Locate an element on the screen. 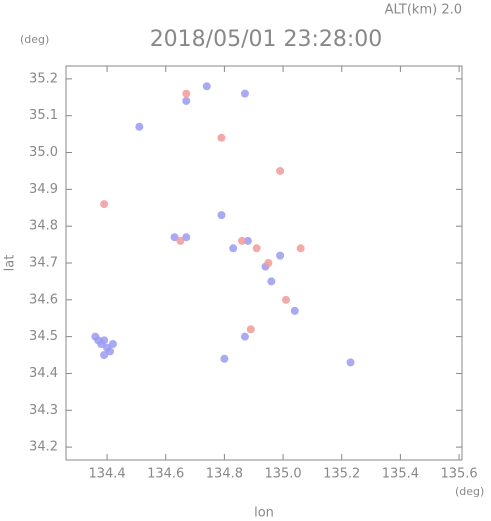 The height and width of the screenshot is (521, 491). y-tick-label: 35.1 is located at coordinates (43, 115).